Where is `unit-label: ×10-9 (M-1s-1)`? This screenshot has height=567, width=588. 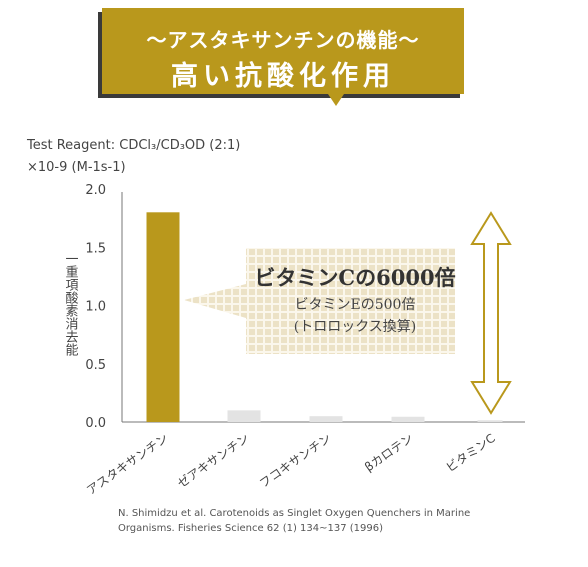 unit-label: ×10-9 (M-1s-1) is located at coordinates (76, 167).